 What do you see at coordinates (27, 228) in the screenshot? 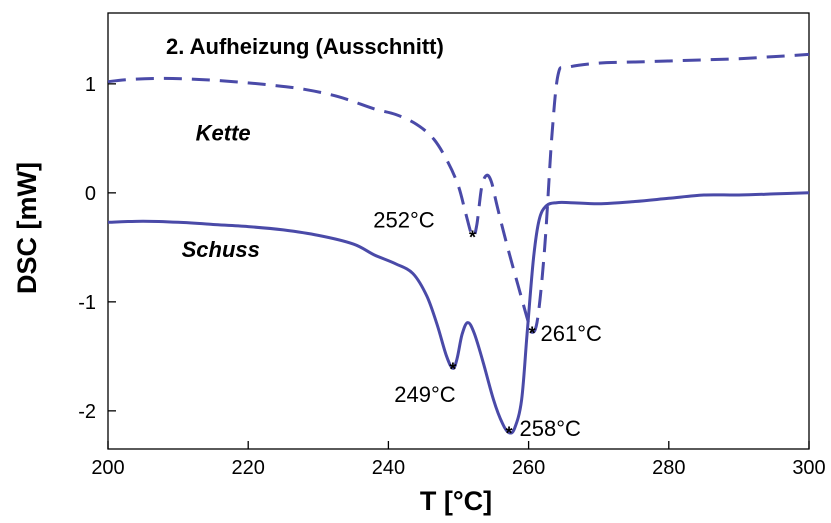
I see `y-axis-title: DSC [mW]` at bounding box center [27, 228].